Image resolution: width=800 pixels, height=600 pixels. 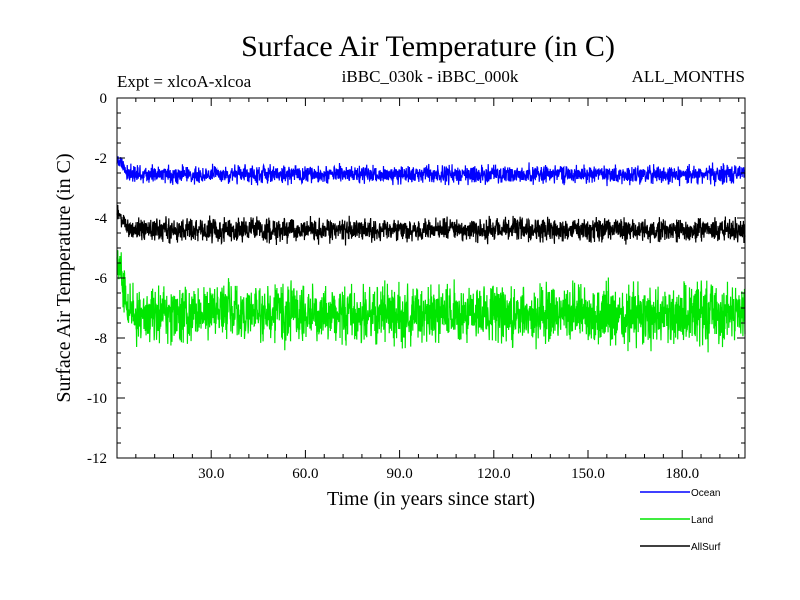 I want to click on x-tick-label: 180.0, so click(x=682, y=474).